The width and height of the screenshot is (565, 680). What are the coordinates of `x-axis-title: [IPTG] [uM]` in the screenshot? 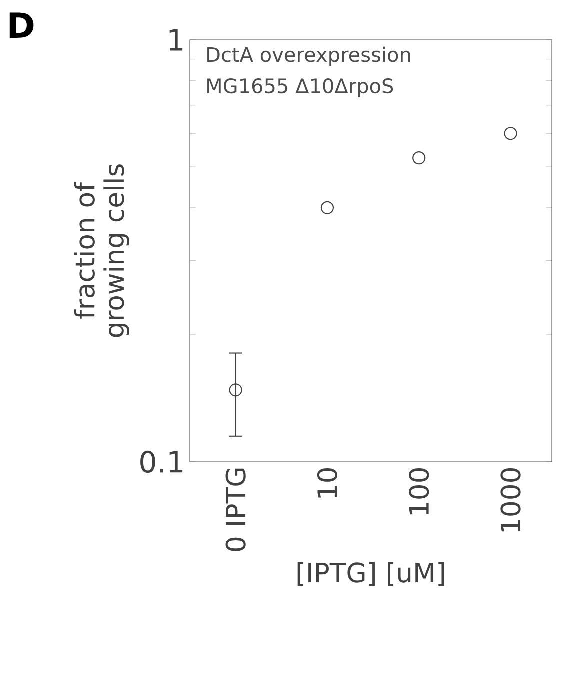 It's located at (371, 574).